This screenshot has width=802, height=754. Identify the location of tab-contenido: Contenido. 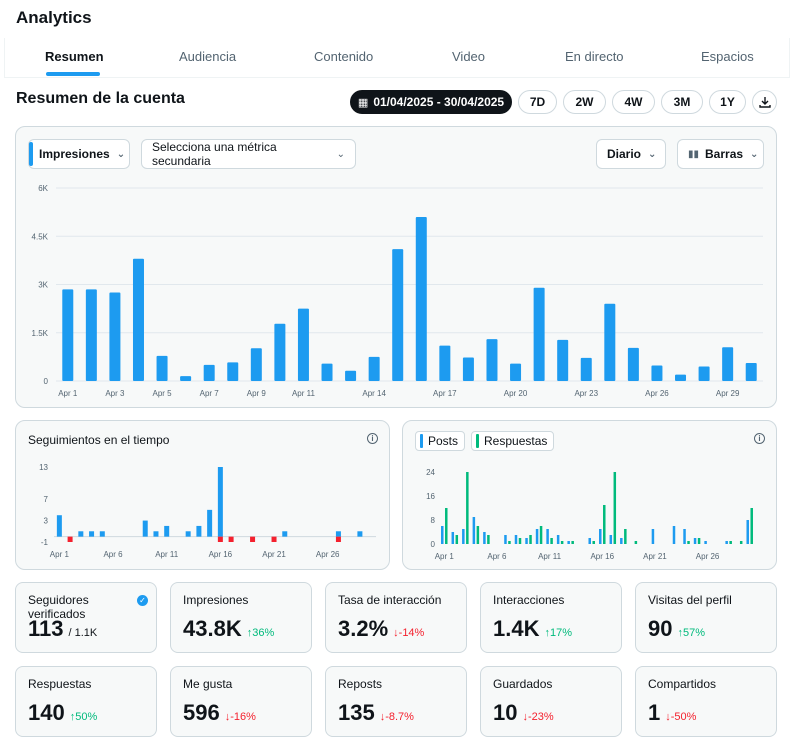
(344, 56).